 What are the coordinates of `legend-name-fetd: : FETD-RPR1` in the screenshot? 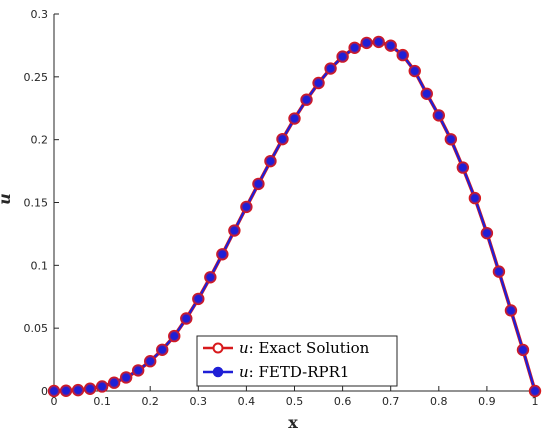 It's located at (299, 372).